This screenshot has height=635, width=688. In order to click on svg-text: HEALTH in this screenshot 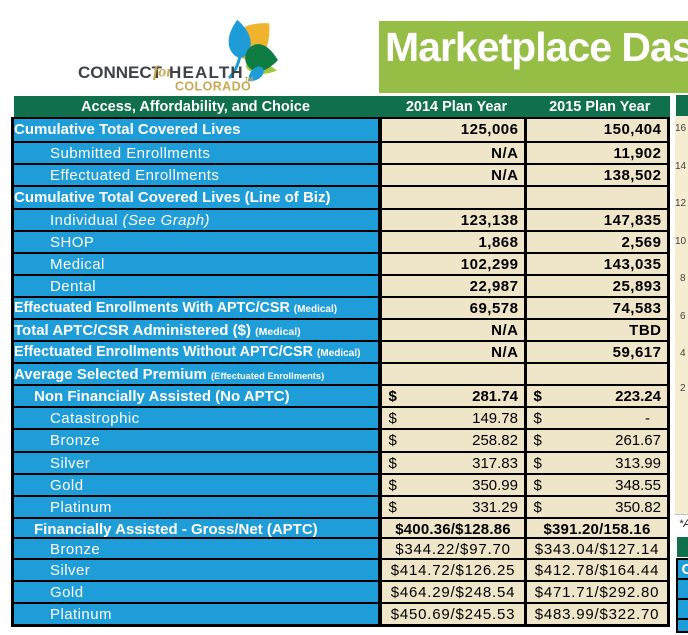, I will do `click(206, 72)`.